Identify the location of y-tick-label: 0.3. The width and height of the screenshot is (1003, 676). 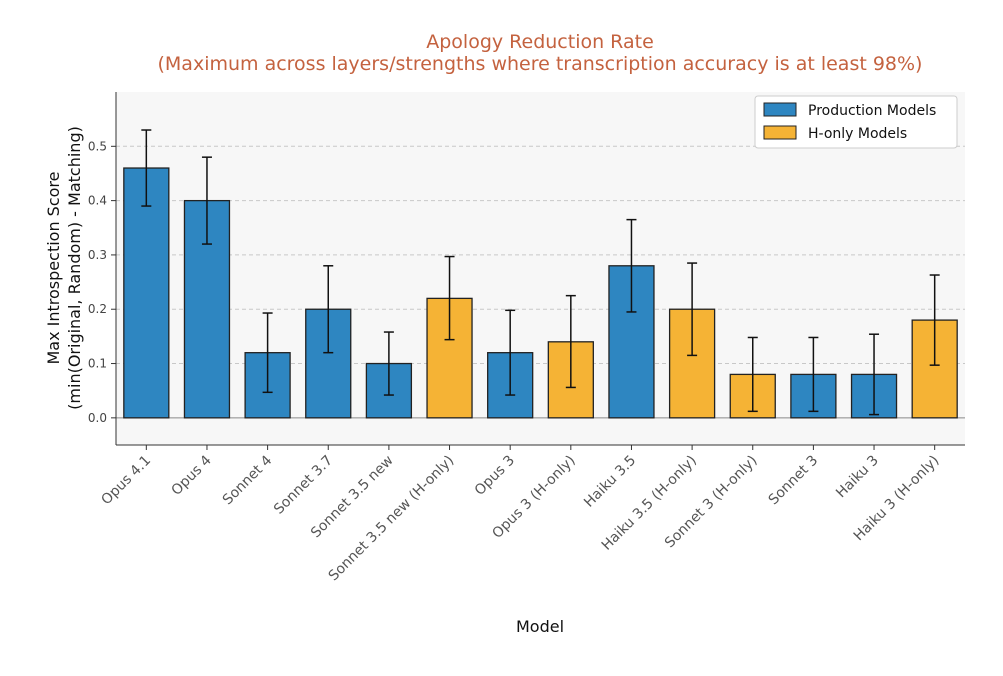
(97, 255).